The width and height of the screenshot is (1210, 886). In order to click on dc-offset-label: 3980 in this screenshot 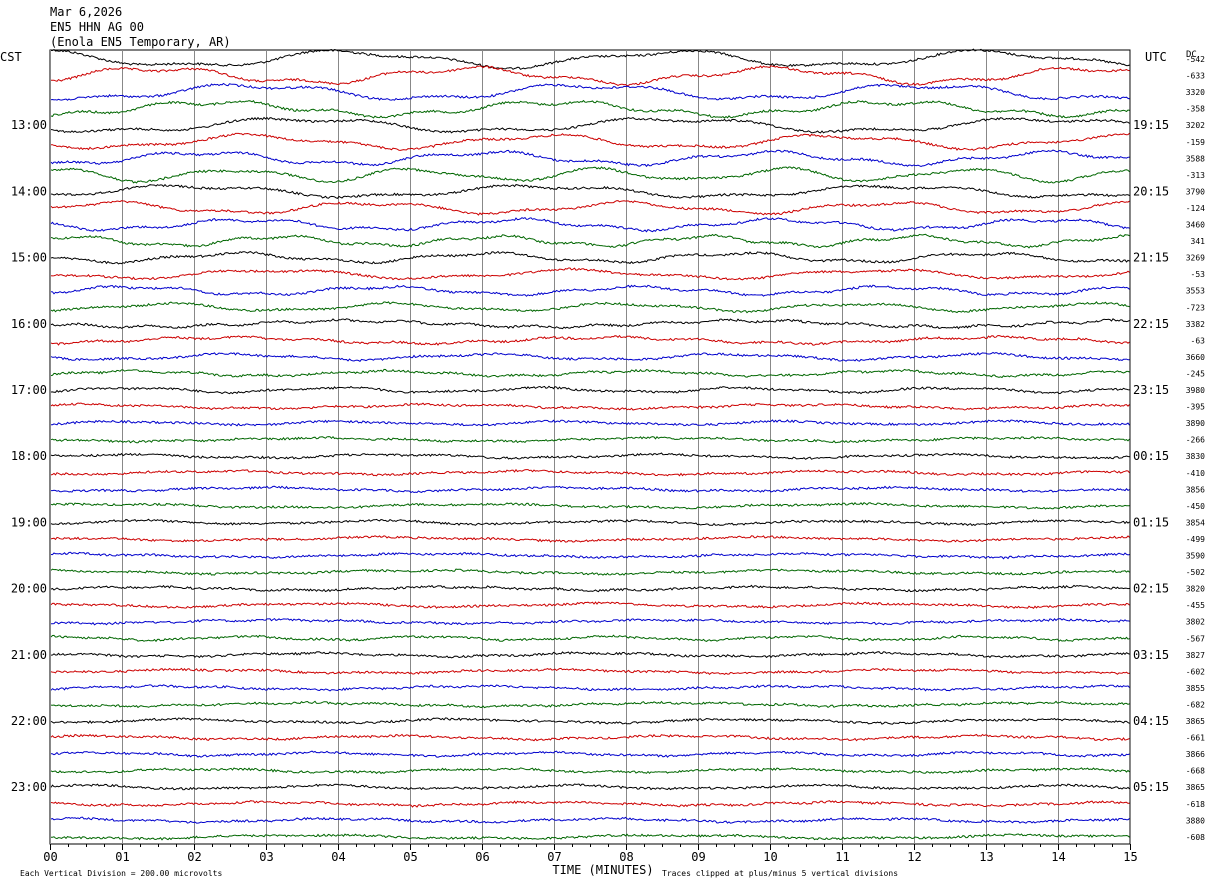, I will do `click(1195, 390)`.